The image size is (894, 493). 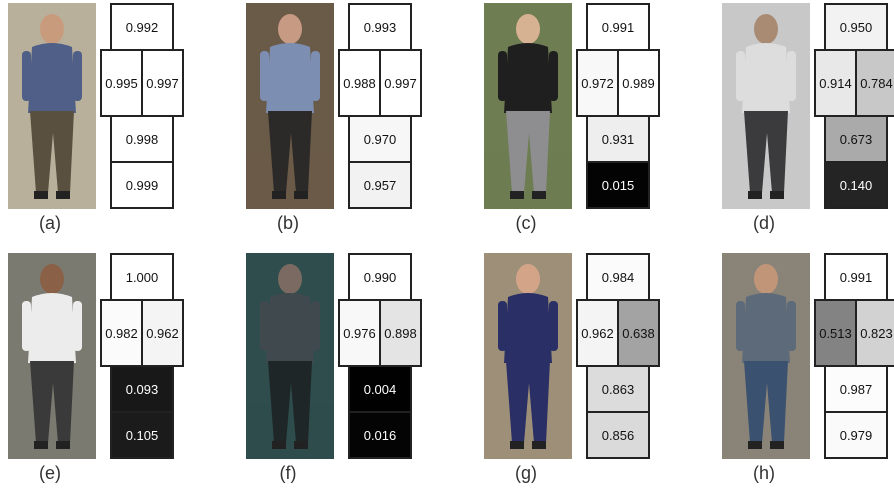 I want to click on panel-caption: (c), so click(x=526, y=223).